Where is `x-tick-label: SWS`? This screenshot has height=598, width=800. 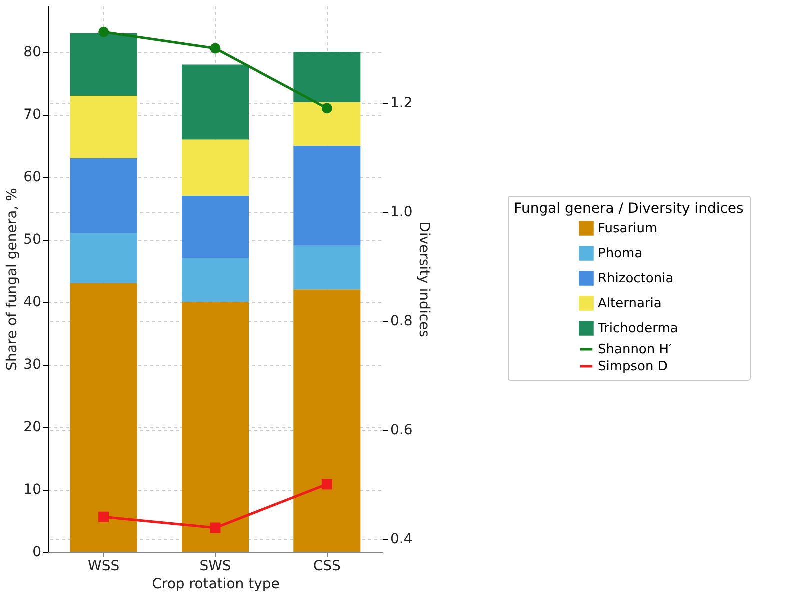
x-tick-label: SWS is located at coordinates (216, 566).